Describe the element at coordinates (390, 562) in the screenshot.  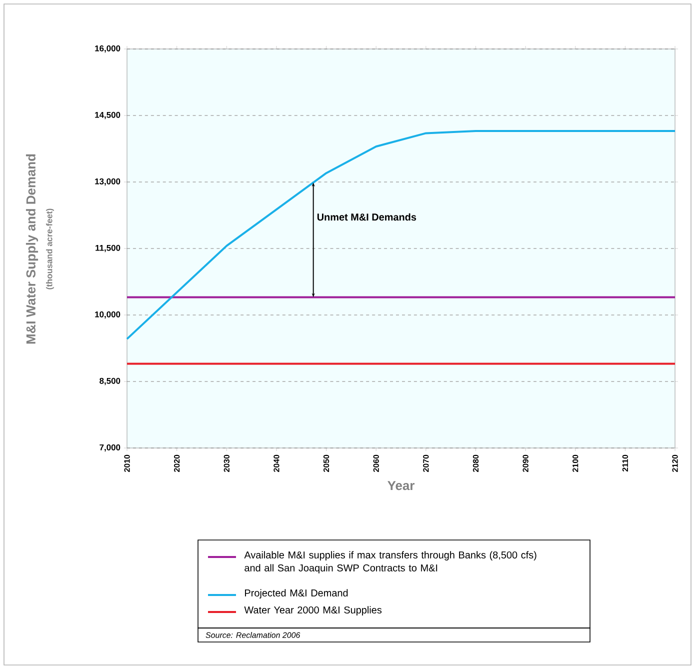
I see `legend-label: Available M&I supplies if max transfers through Banks (8,500 cfs) and all San Joaquin SWP Contracts to M&I` at that location.